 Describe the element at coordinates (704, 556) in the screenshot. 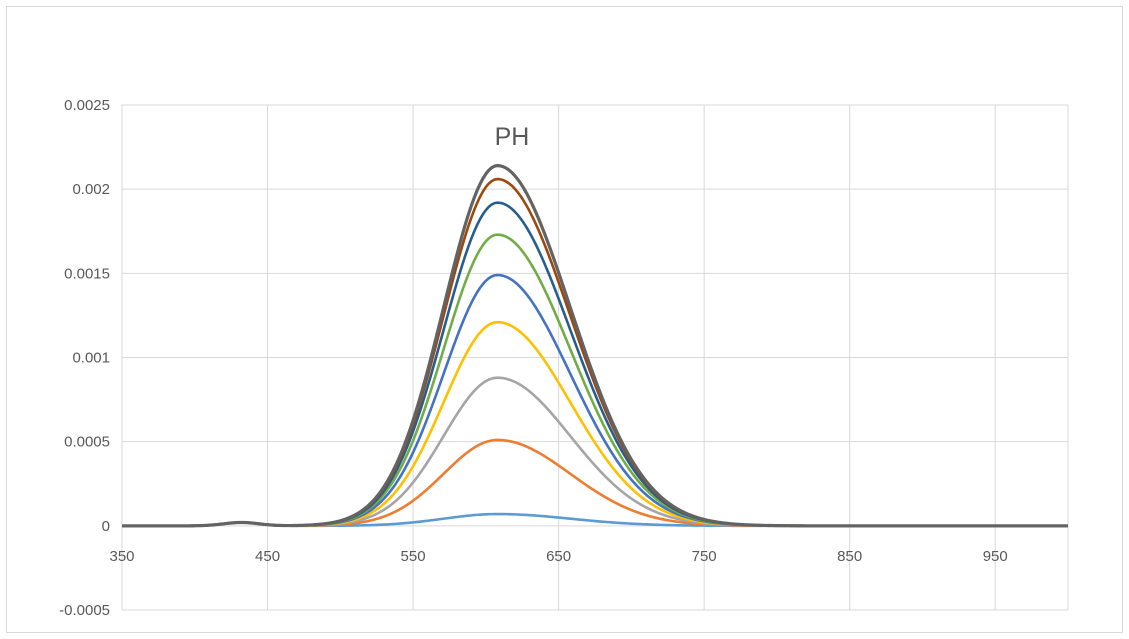

I see `x-tick-label: 750` at that location.